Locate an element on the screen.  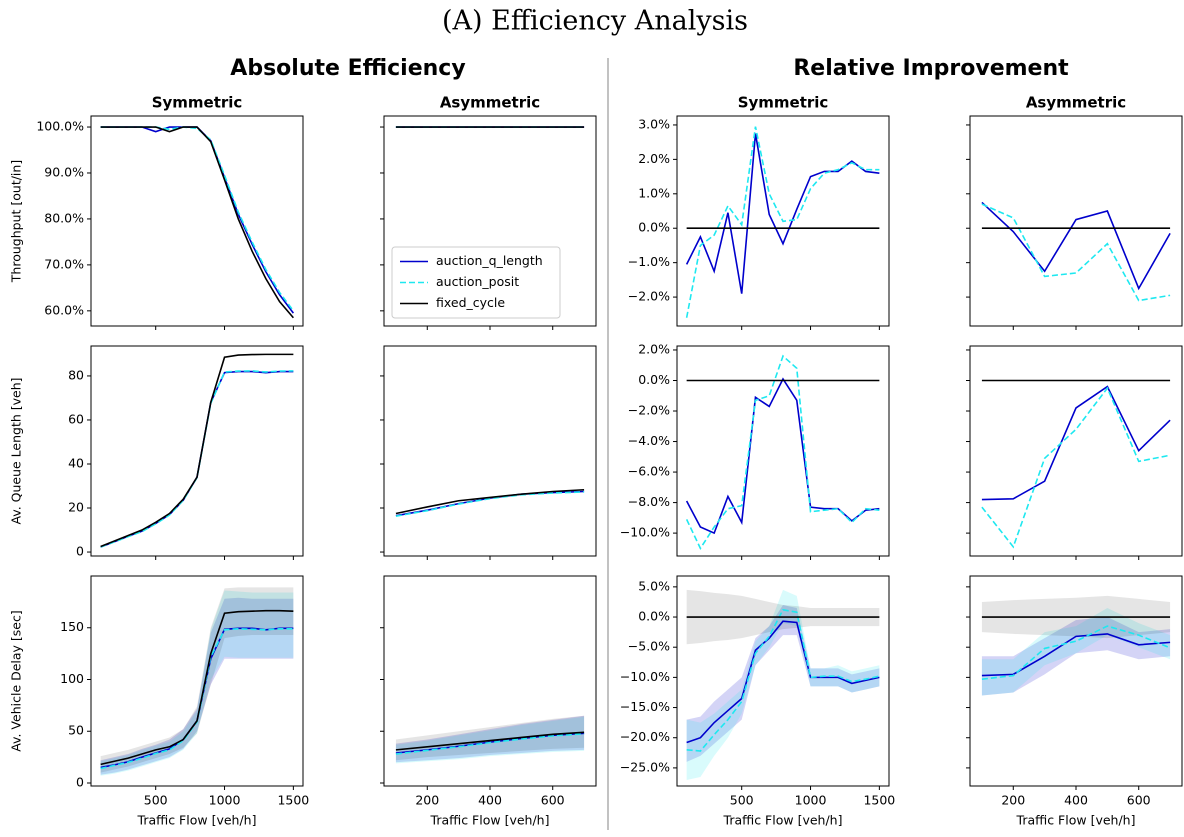
y-tick-label: −10.0% is located at coordinates (645, 676).